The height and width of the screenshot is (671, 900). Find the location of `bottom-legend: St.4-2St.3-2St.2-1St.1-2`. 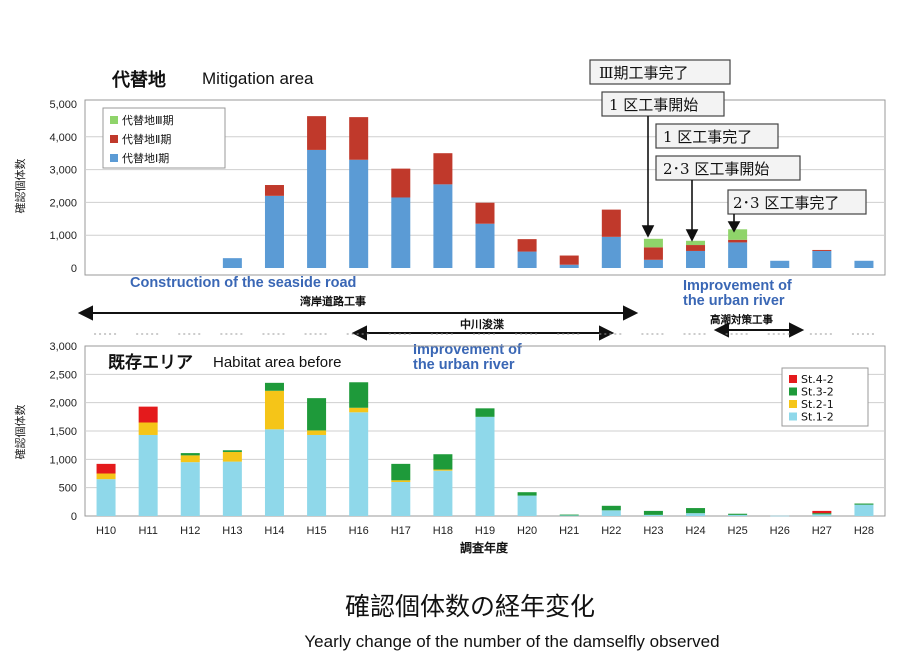

bottom-legend: St.4-2St.3-2St.2-1St.1-2 is located at coordinates (825, 397).